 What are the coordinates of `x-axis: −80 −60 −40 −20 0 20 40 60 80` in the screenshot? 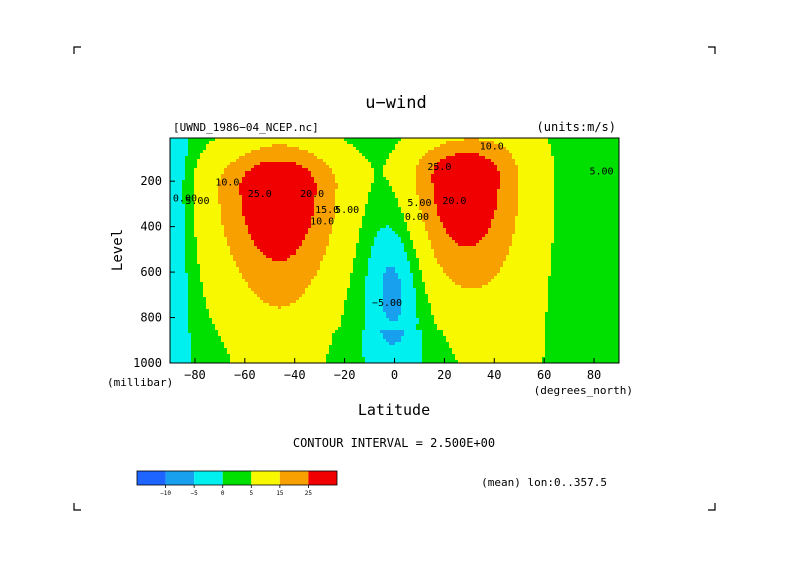 It's located at (392, 370).